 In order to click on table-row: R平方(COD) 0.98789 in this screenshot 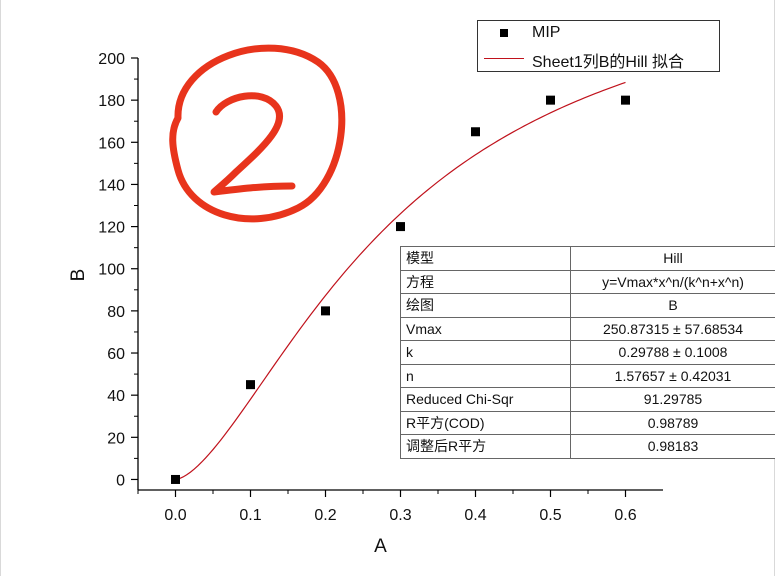, I will do `click(587, 422)`.